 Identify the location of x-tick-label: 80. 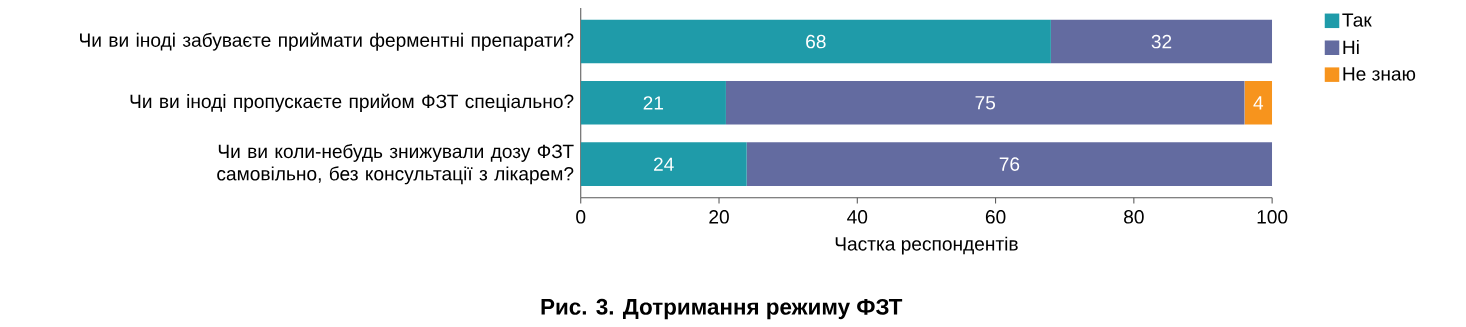
(1134, 216).